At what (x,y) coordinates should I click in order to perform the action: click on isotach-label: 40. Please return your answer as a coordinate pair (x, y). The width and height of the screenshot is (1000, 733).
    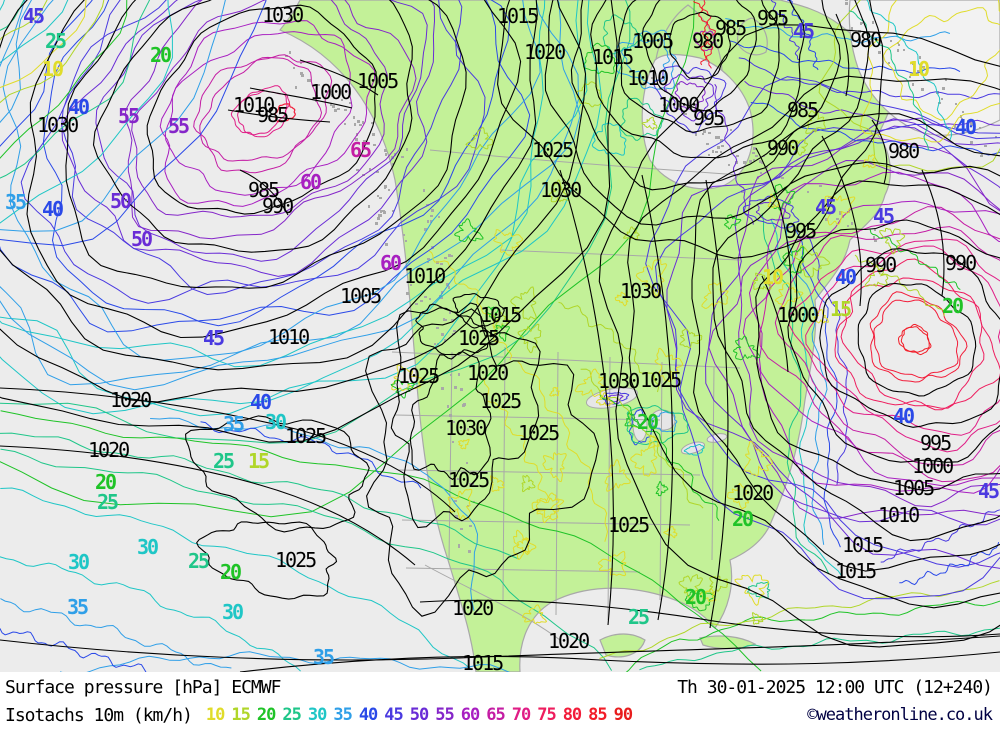
    Looking at the image, I should click on (845, 277).